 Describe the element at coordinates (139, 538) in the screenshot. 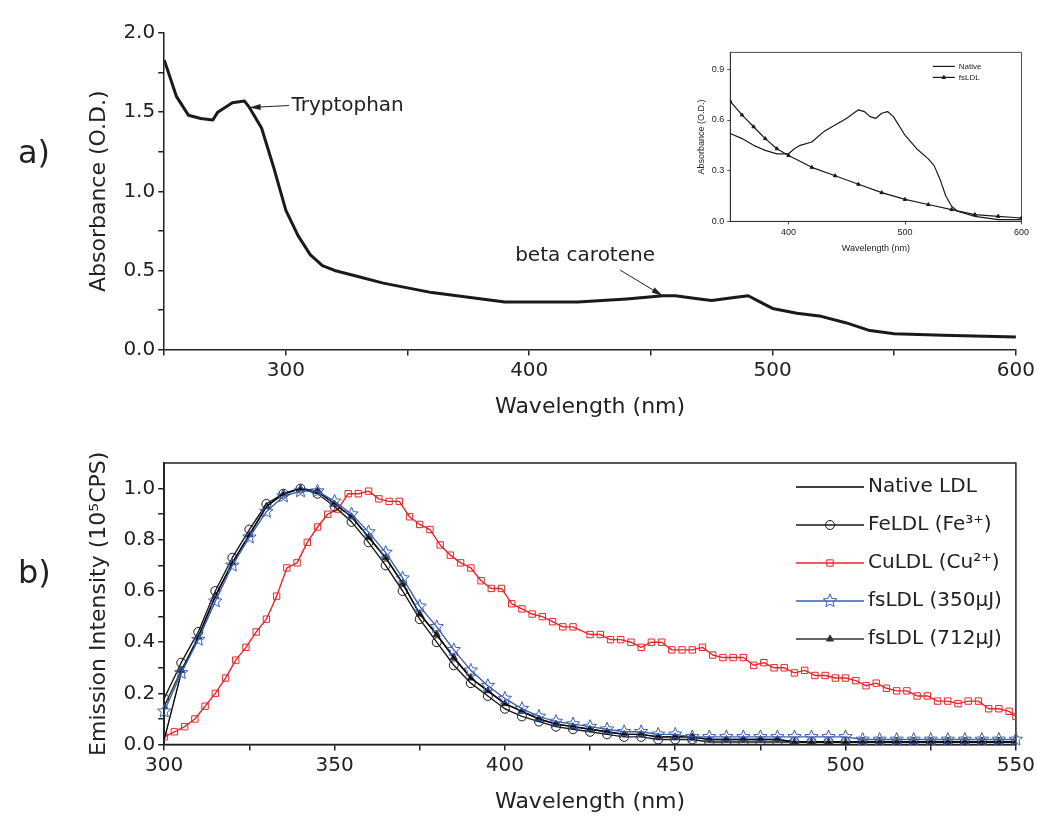

I see `y-tick-label: 0.8` at that location.